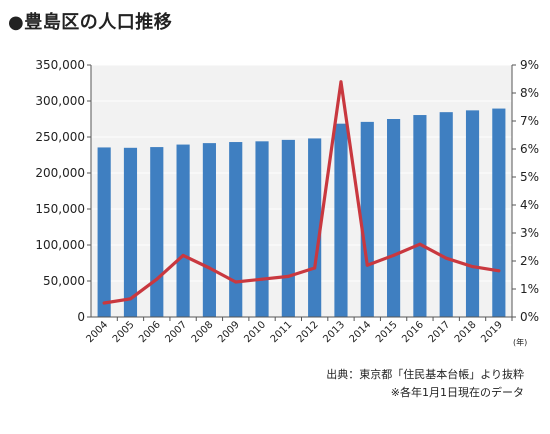 The height and width of the screenshot is (434, 550). I want to click on x-tick-label: 2018, so click(466, 332).